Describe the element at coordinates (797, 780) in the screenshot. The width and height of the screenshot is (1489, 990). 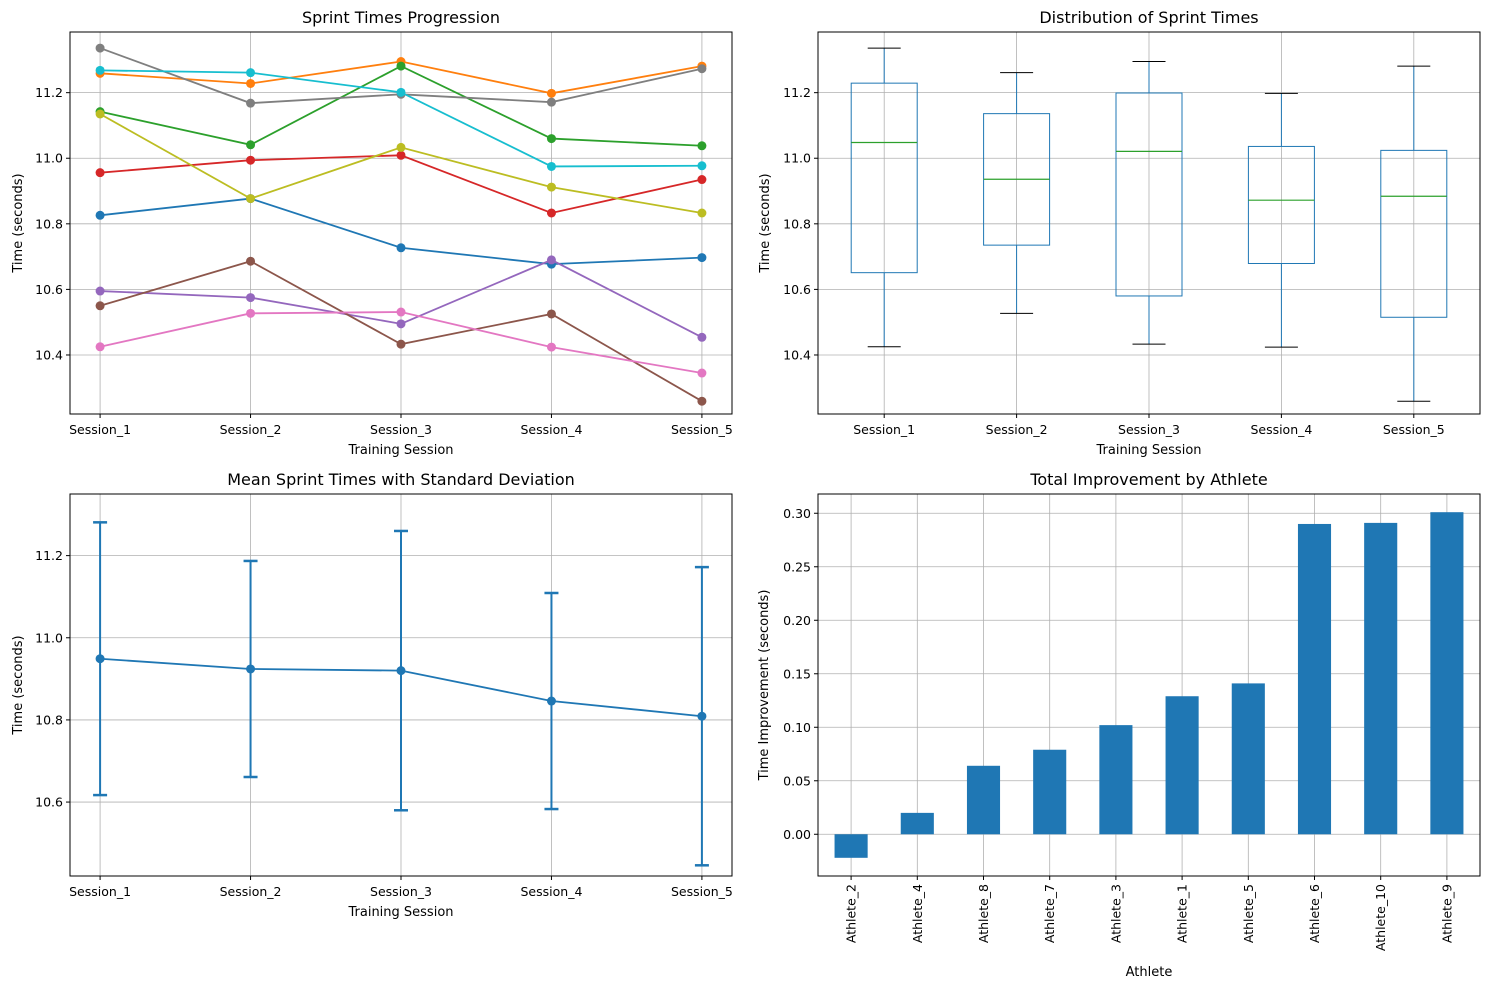
I see `y-tick-label: 0.05` at that location.